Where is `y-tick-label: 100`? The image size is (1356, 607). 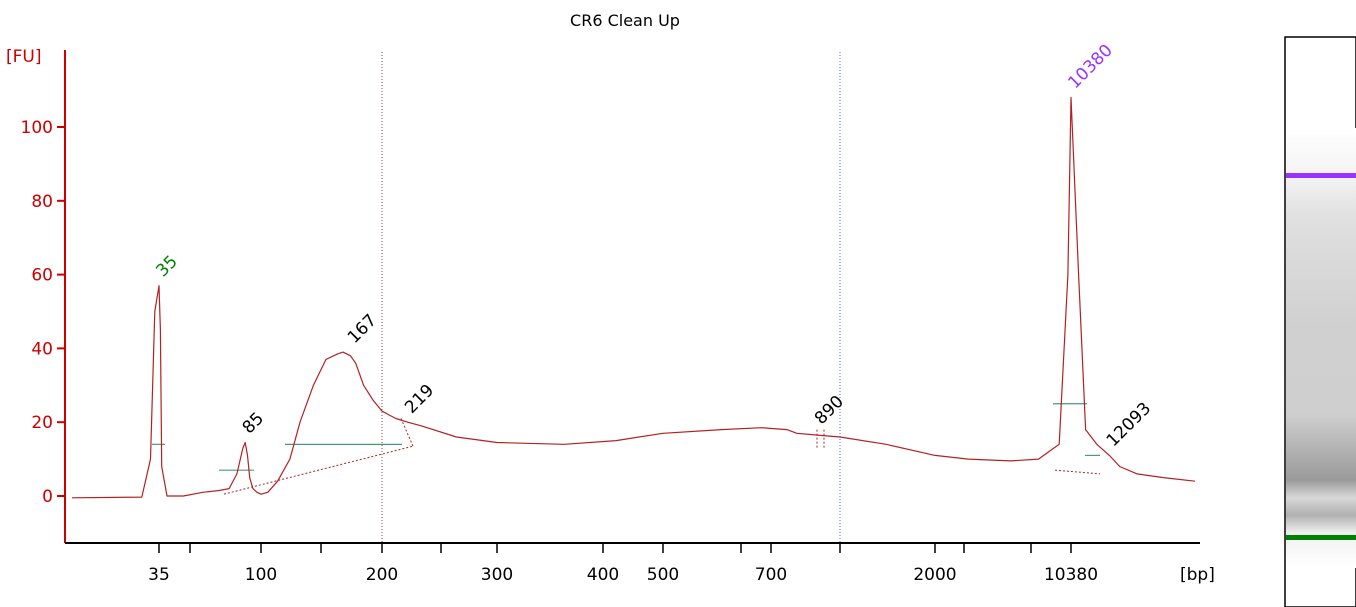
y-tick-label: 100 is located at coordinates (37, 128).